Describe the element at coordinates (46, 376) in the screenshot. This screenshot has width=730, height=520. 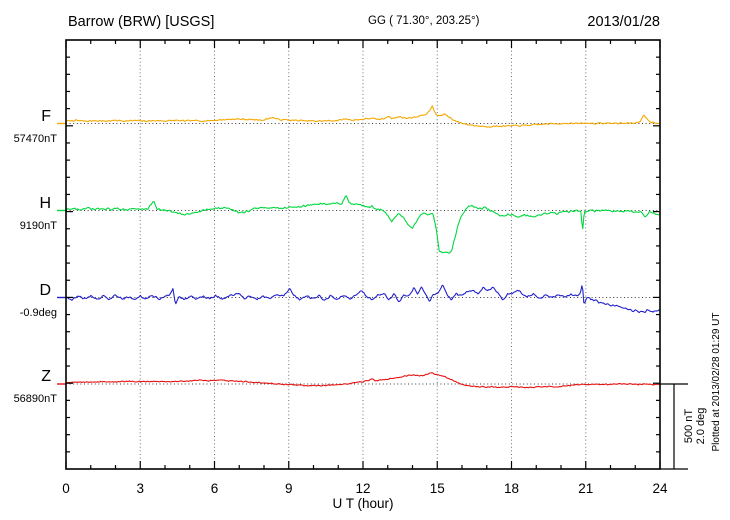
I see `series-label-z: Z` at that location.